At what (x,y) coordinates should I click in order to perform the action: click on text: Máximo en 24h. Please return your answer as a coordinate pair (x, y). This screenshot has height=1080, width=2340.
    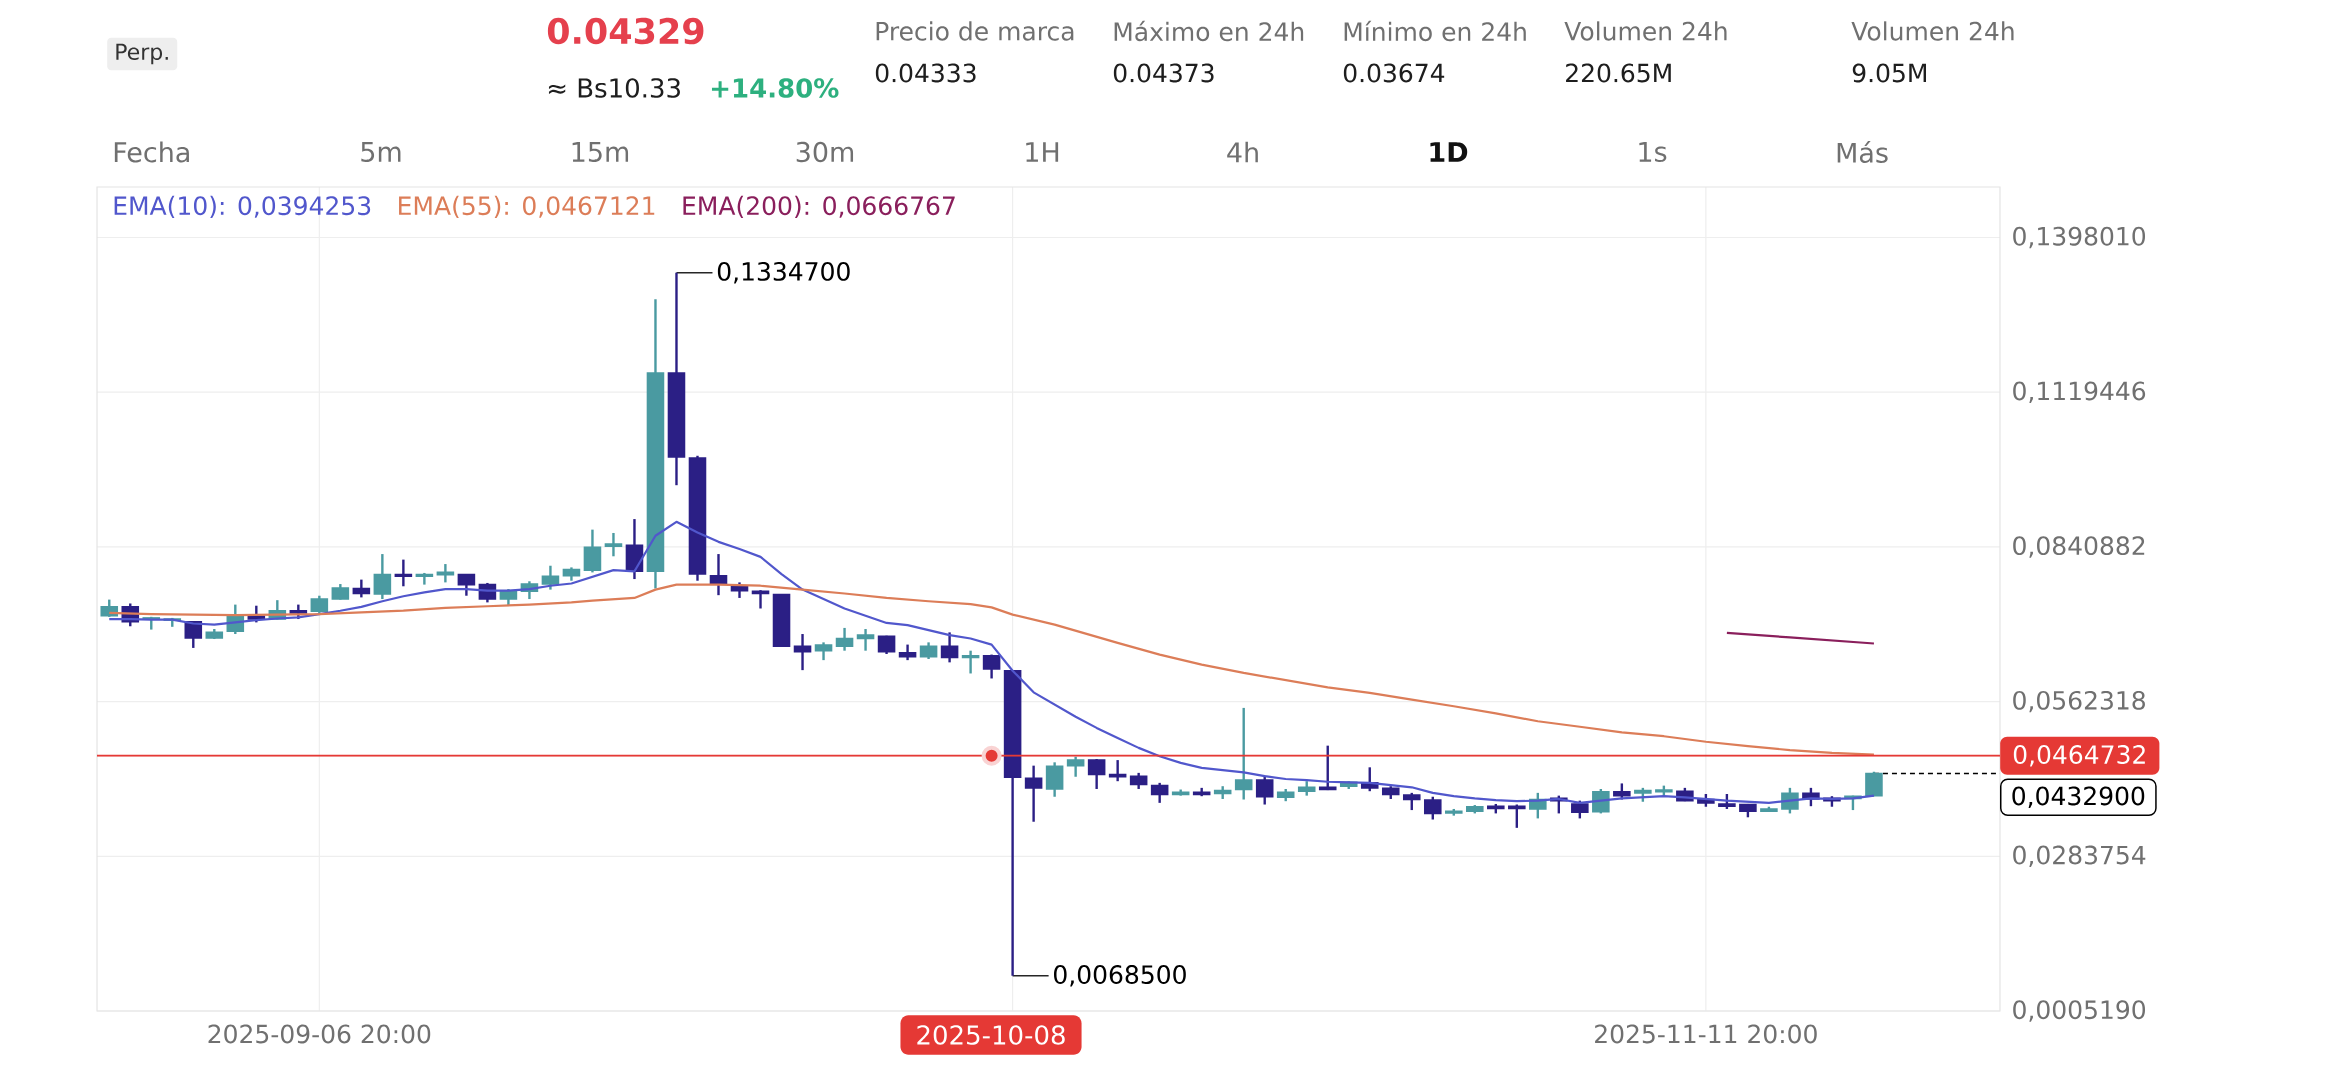
    Looking at the image, I should click on (1209, 31).